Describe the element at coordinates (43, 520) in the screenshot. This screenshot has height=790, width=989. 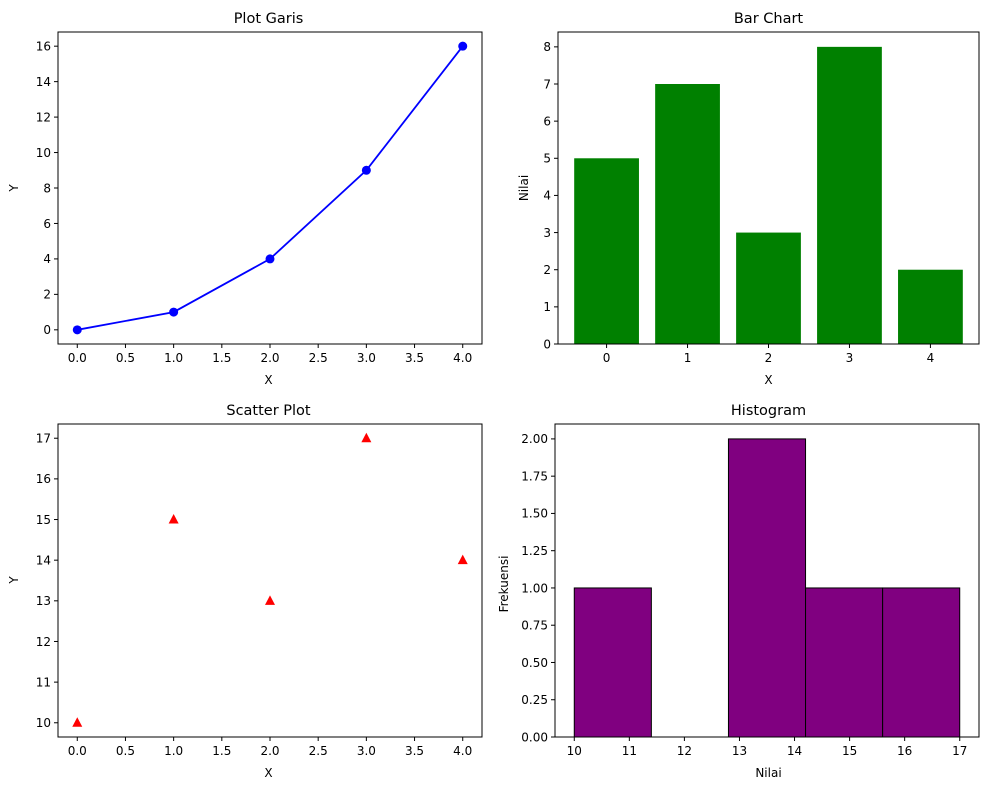
I see `y-tick-label: 15` at that location.